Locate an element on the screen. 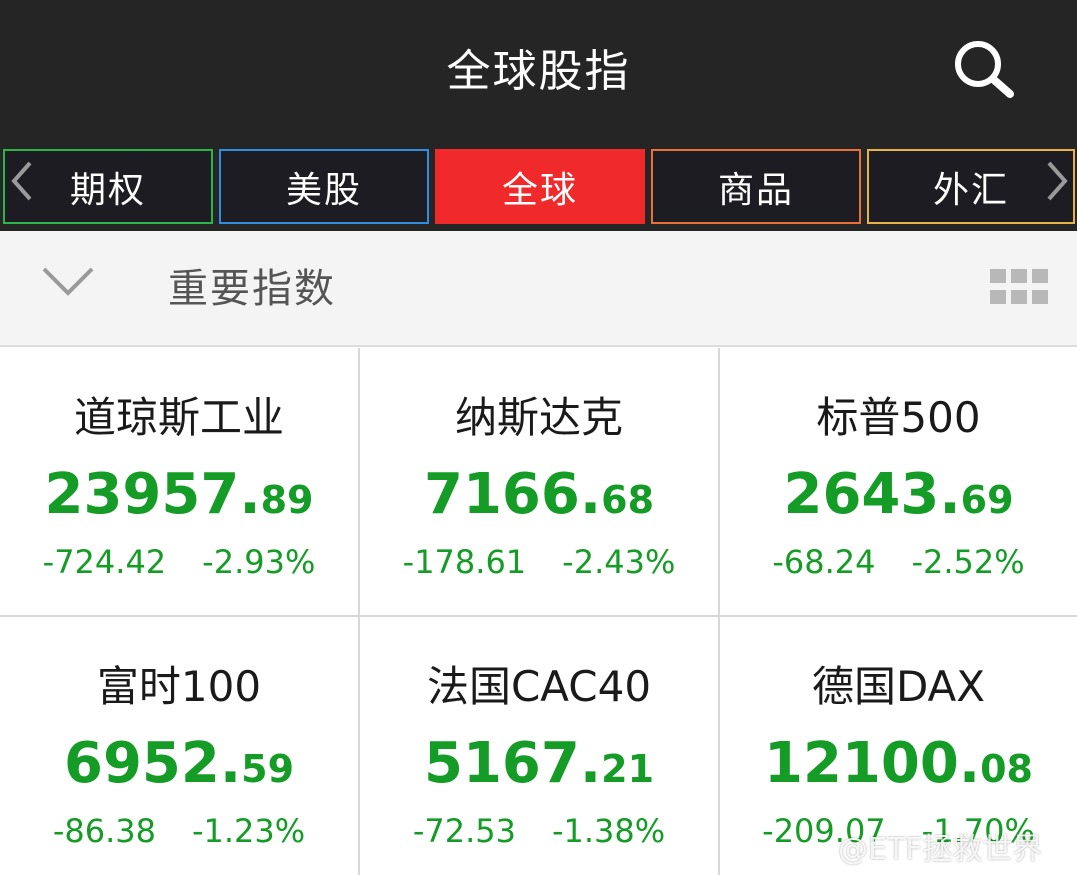 Image resolution: width=1077 pixels, height=875 pixels. search-icon is located at coordinates (984, 69).